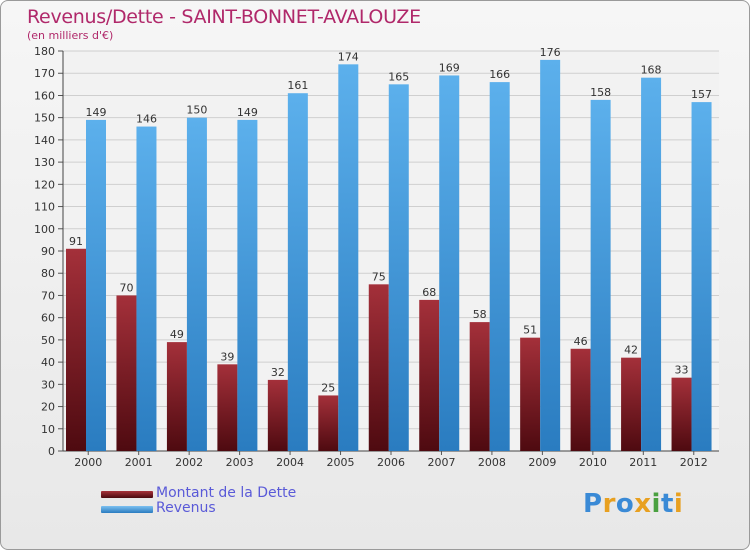 This screenshot has width=750, height=550. I want to click on data-label-dette: 39, so click(227, 356).